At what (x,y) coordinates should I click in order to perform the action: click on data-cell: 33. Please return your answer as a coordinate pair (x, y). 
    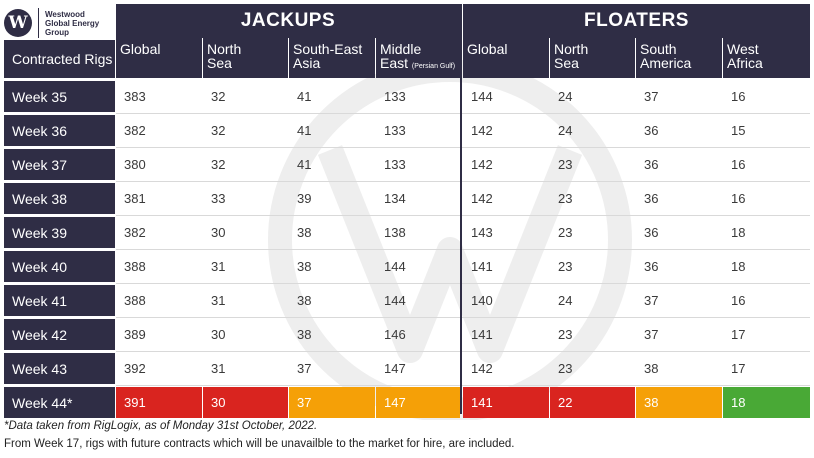
    Looking at the image, I should click on (218, 198).